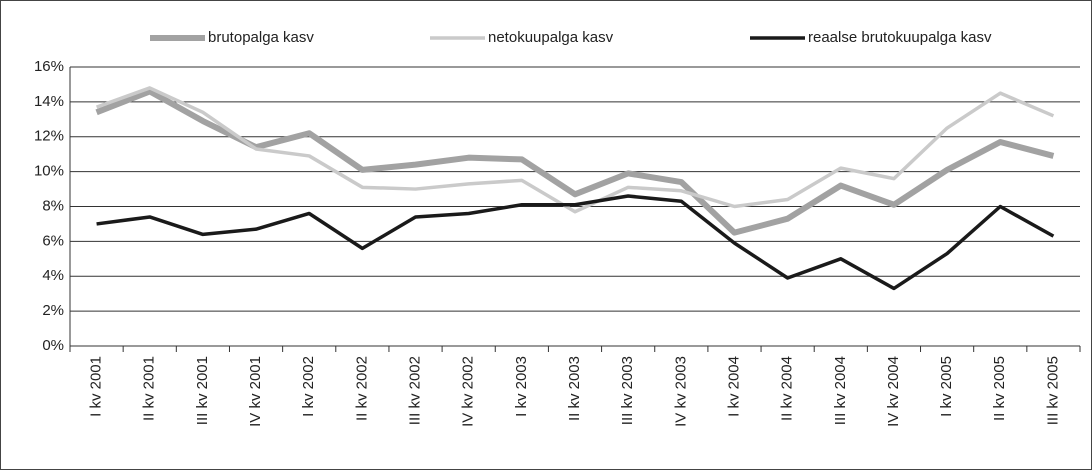 The width and height of the screenshot is (1092, 470). What do you see at coordinates (308, 386) in the screenshot?
I see `x-tick-label: I kv 2002` at bounding box center [308, 386].